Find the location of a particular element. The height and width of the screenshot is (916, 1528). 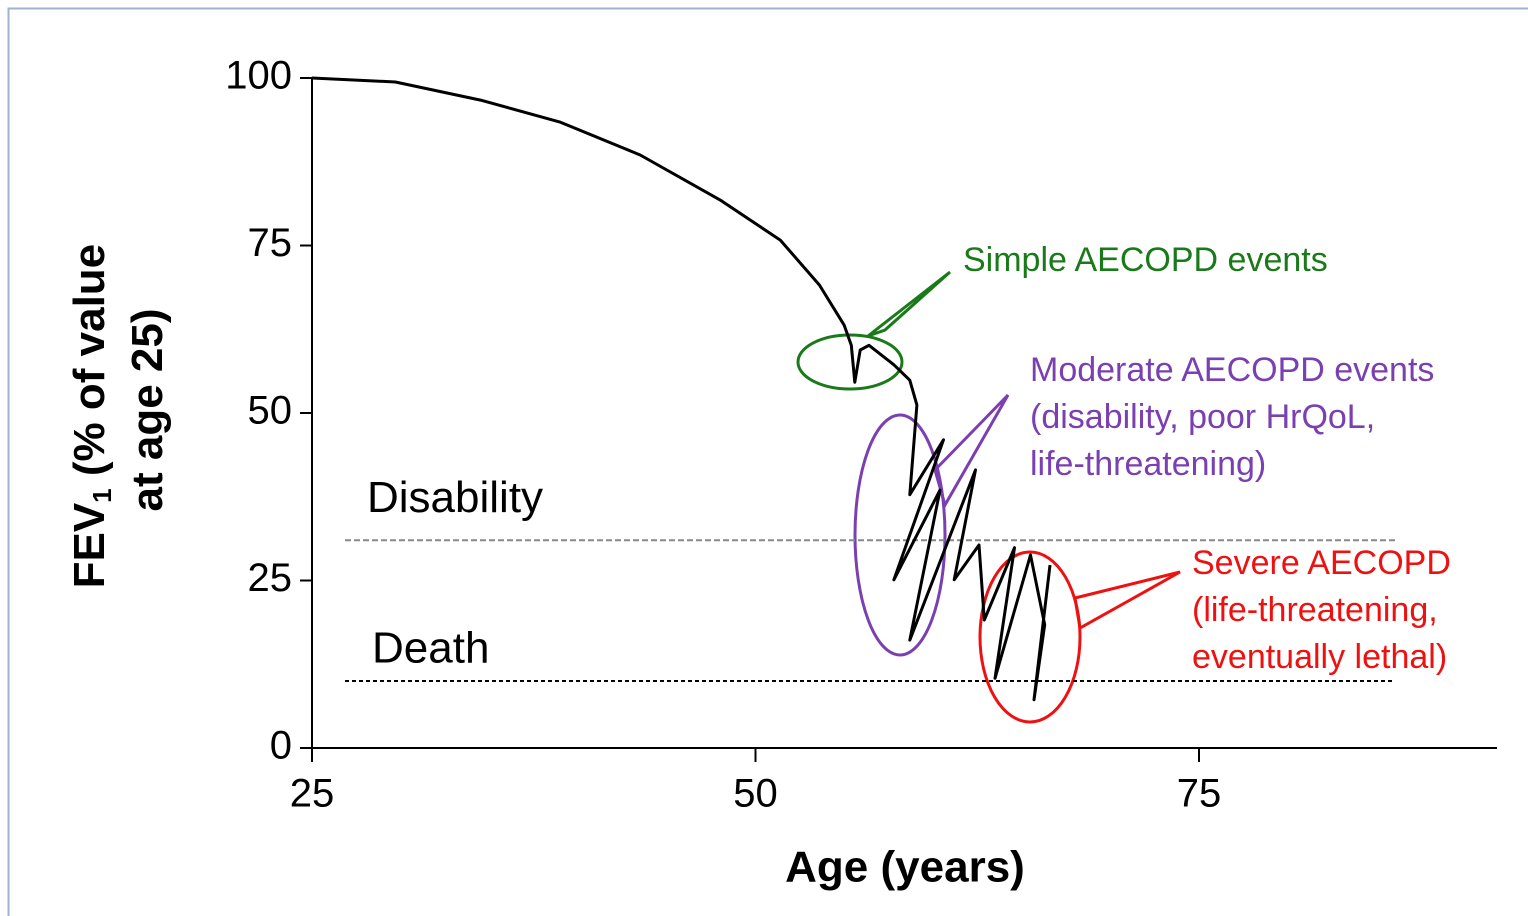

y-tick-label: 100 is located at coordinates (258, 76).